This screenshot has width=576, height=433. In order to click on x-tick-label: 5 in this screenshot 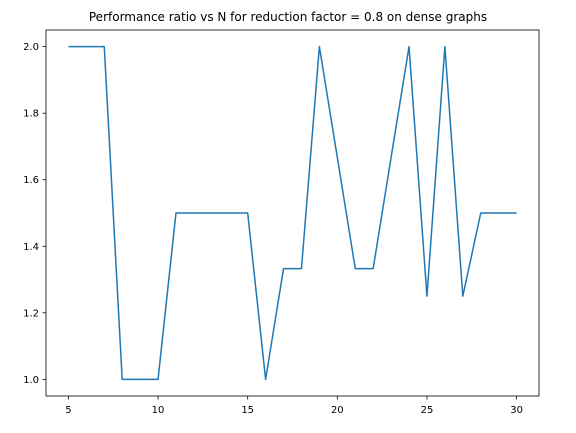, I will do `click(68, 410)`.